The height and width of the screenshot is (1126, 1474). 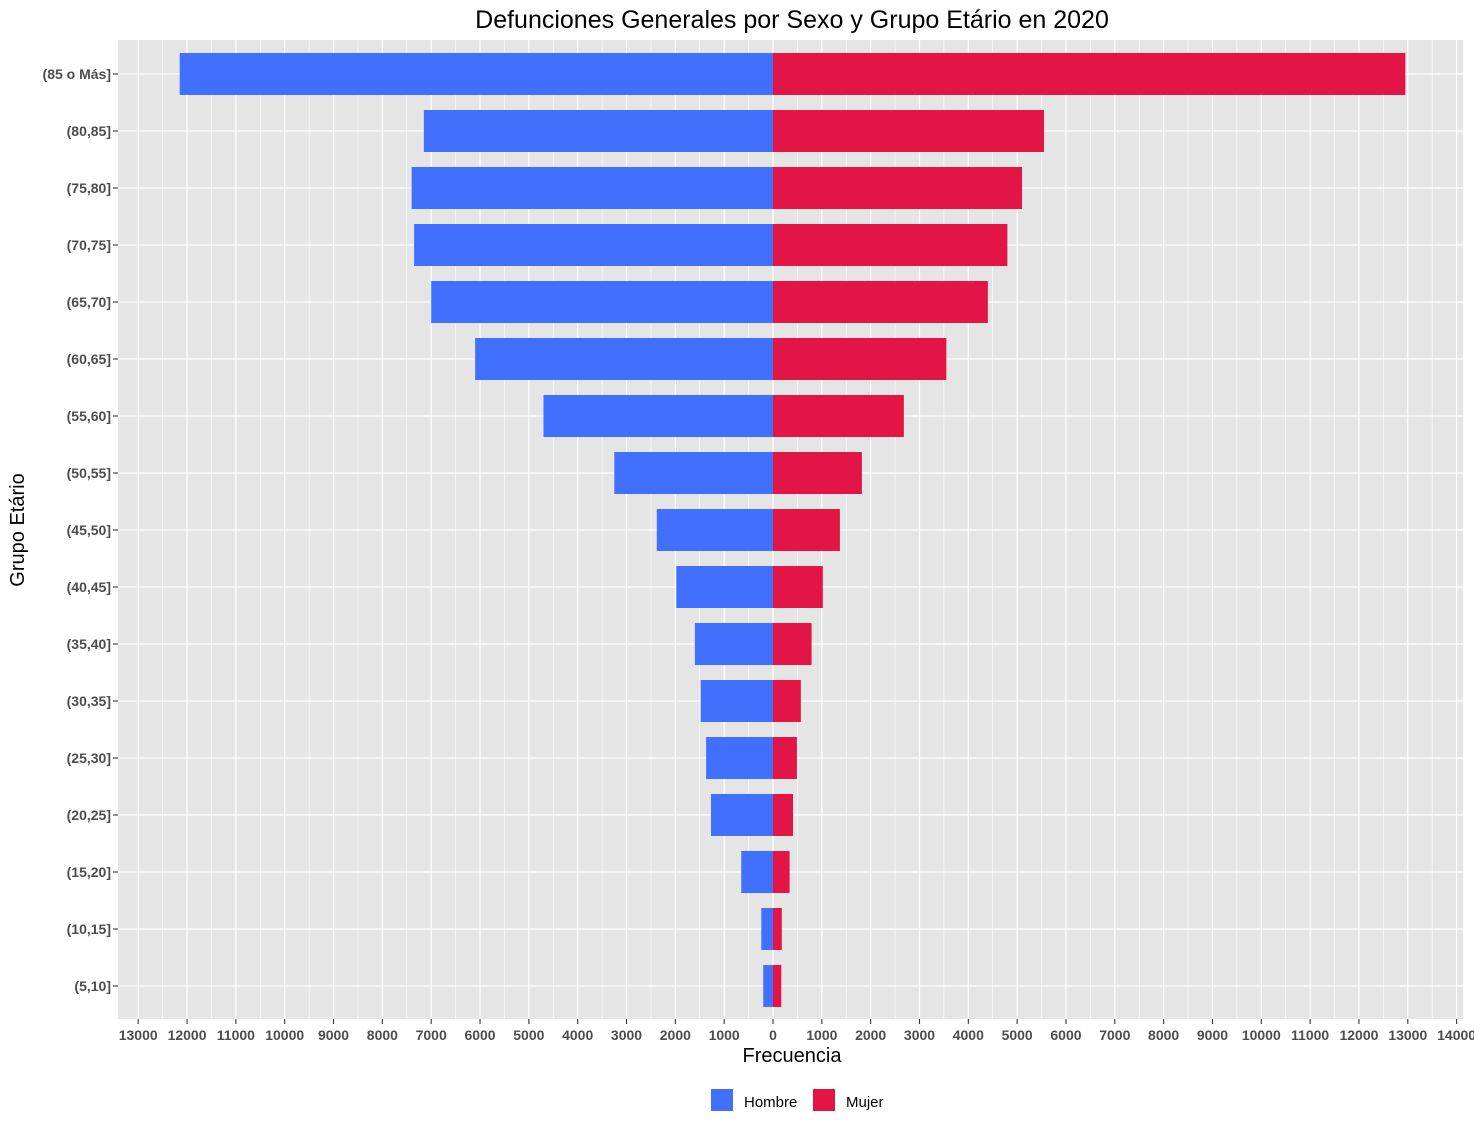 What do you see at coordinates (18, 529) in the screenshot?
I see `y-axis-title: Grupo Etário` at bounding box center [18, 529].